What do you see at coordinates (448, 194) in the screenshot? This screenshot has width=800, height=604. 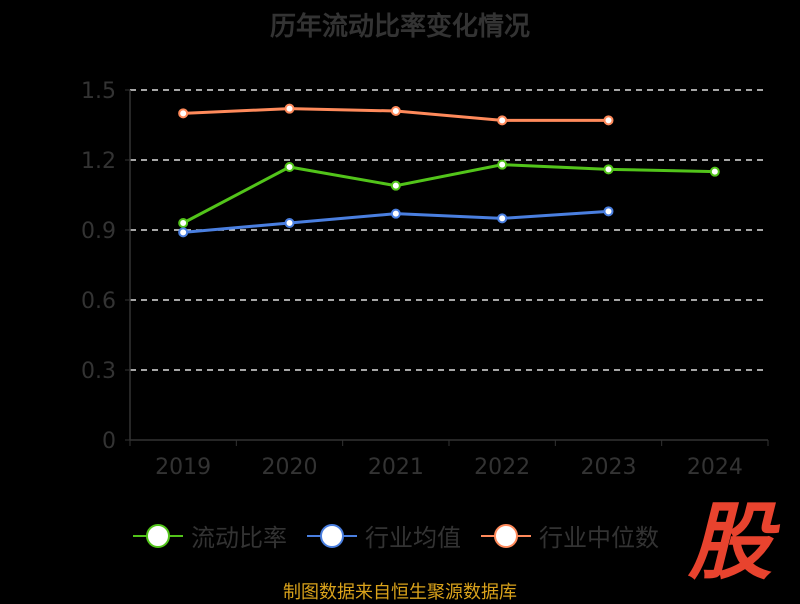 I see `series-line` at bounding box center [448, 194].